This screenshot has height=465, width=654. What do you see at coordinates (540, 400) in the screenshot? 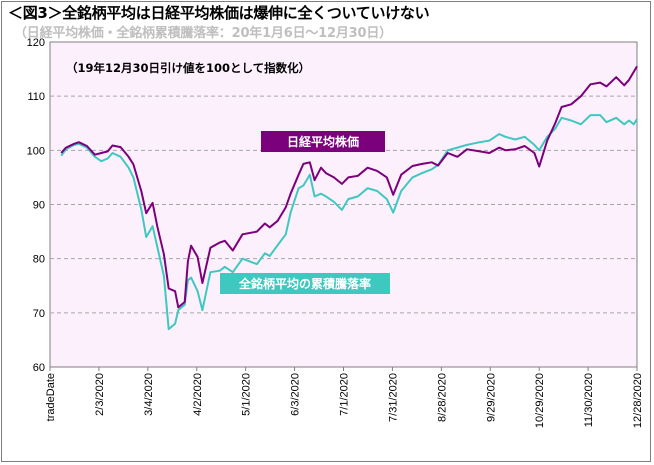
I see `x-tick-label: 10/29/2020` at bounding box center [540, 400].